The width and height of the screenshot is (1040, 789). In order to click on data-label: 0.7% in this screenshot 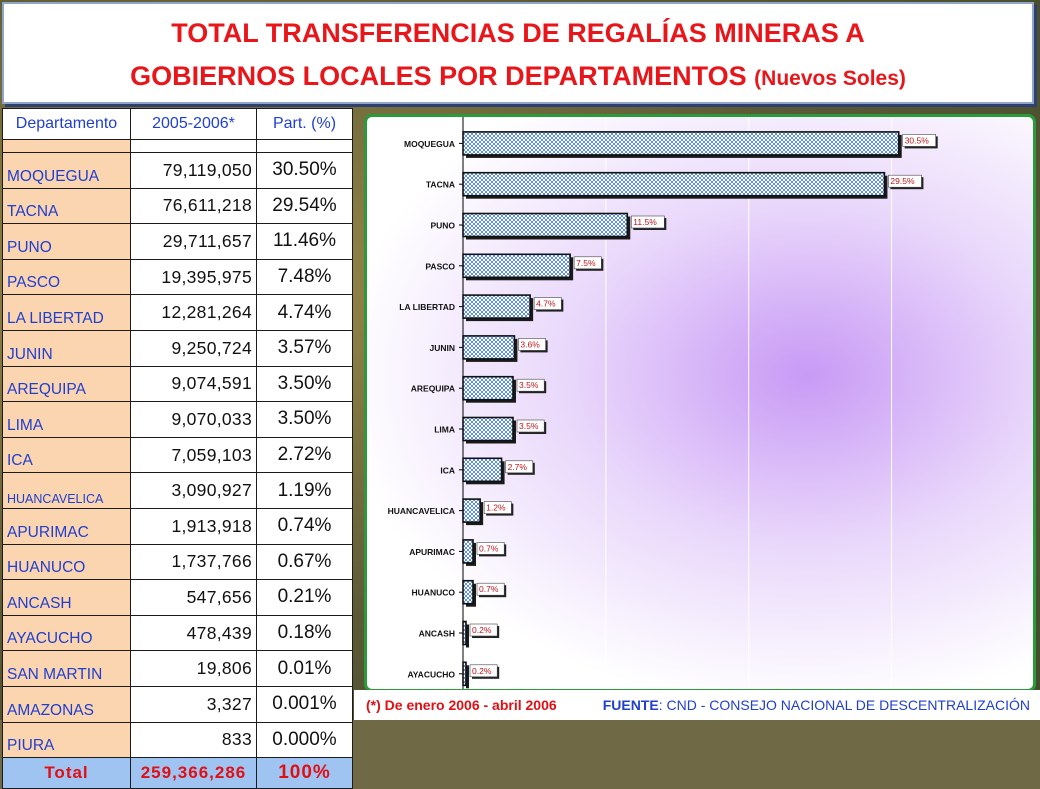, I will do `click(489, 589)`.